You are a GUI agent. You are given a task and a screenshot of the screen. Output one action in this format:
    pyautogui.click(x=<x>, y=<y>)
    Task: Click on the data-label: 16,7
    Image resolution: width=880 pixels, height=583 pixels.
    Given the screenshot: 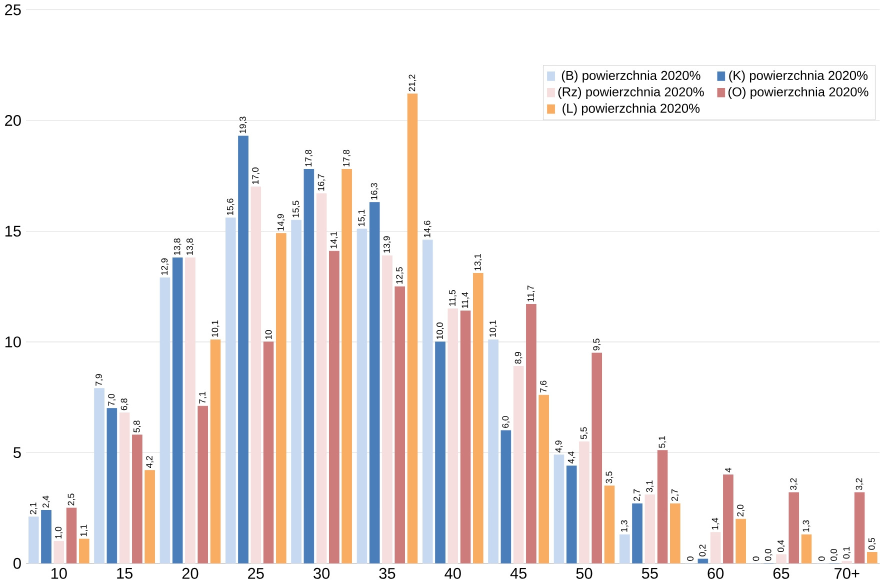 What is the action you would take?
    pyautogui.click(x=322, y=182)
    